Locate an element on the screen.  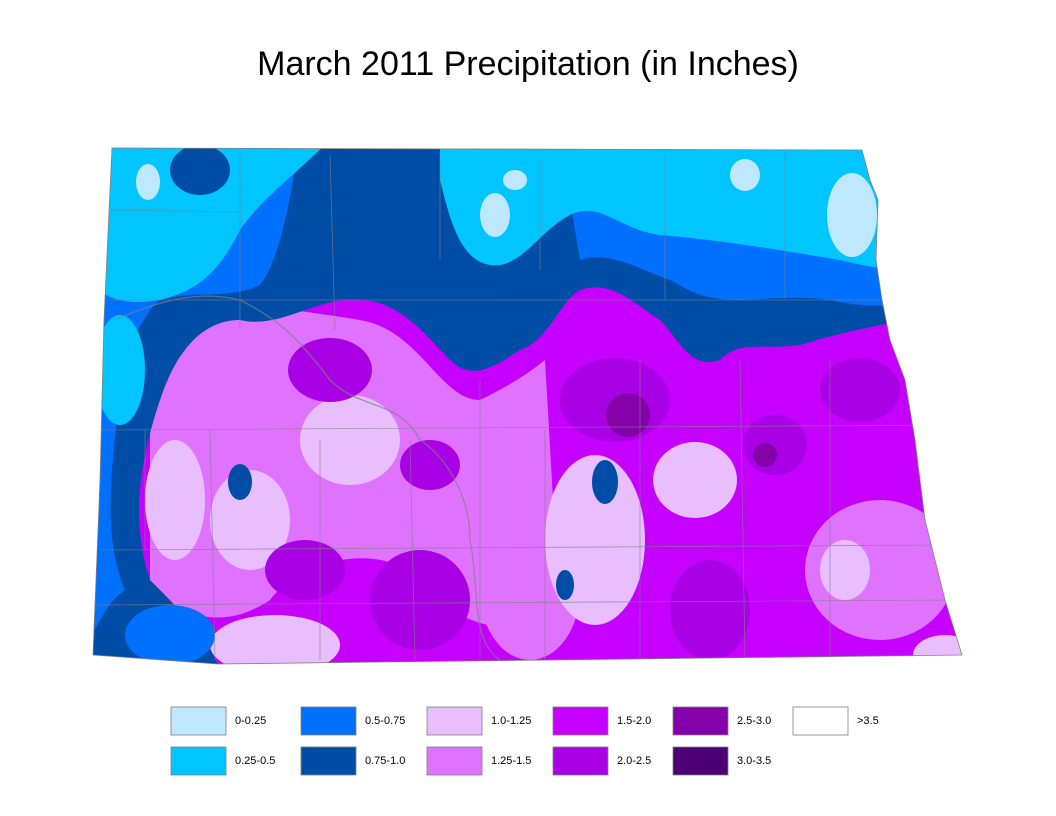
legend-label: 0.75-1.0 is located at coordinates (385, 761).